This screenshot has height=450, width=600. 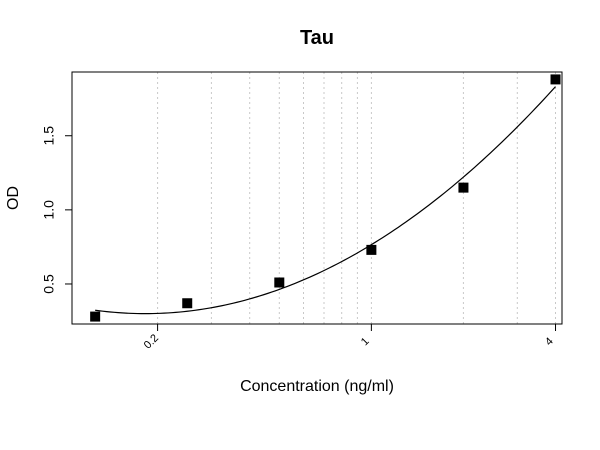 I want to click on y-tick-label: 0.5, so click(x=49, y=284).